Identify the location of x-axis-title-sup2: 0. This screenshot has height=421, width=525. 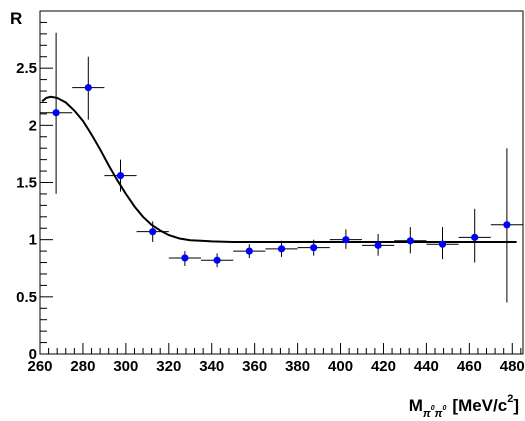
(445, 408).